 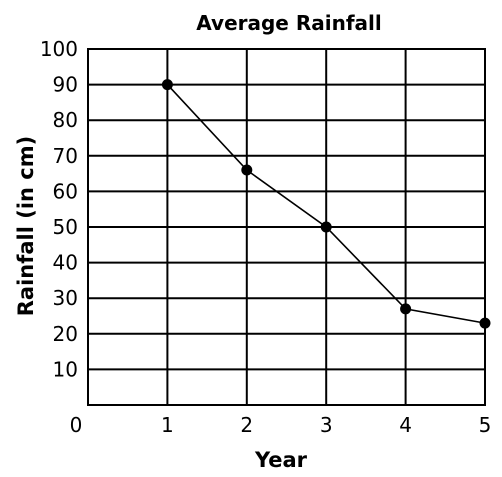 I want to click on y-tick-label: 30, so click(x=65, y=298).